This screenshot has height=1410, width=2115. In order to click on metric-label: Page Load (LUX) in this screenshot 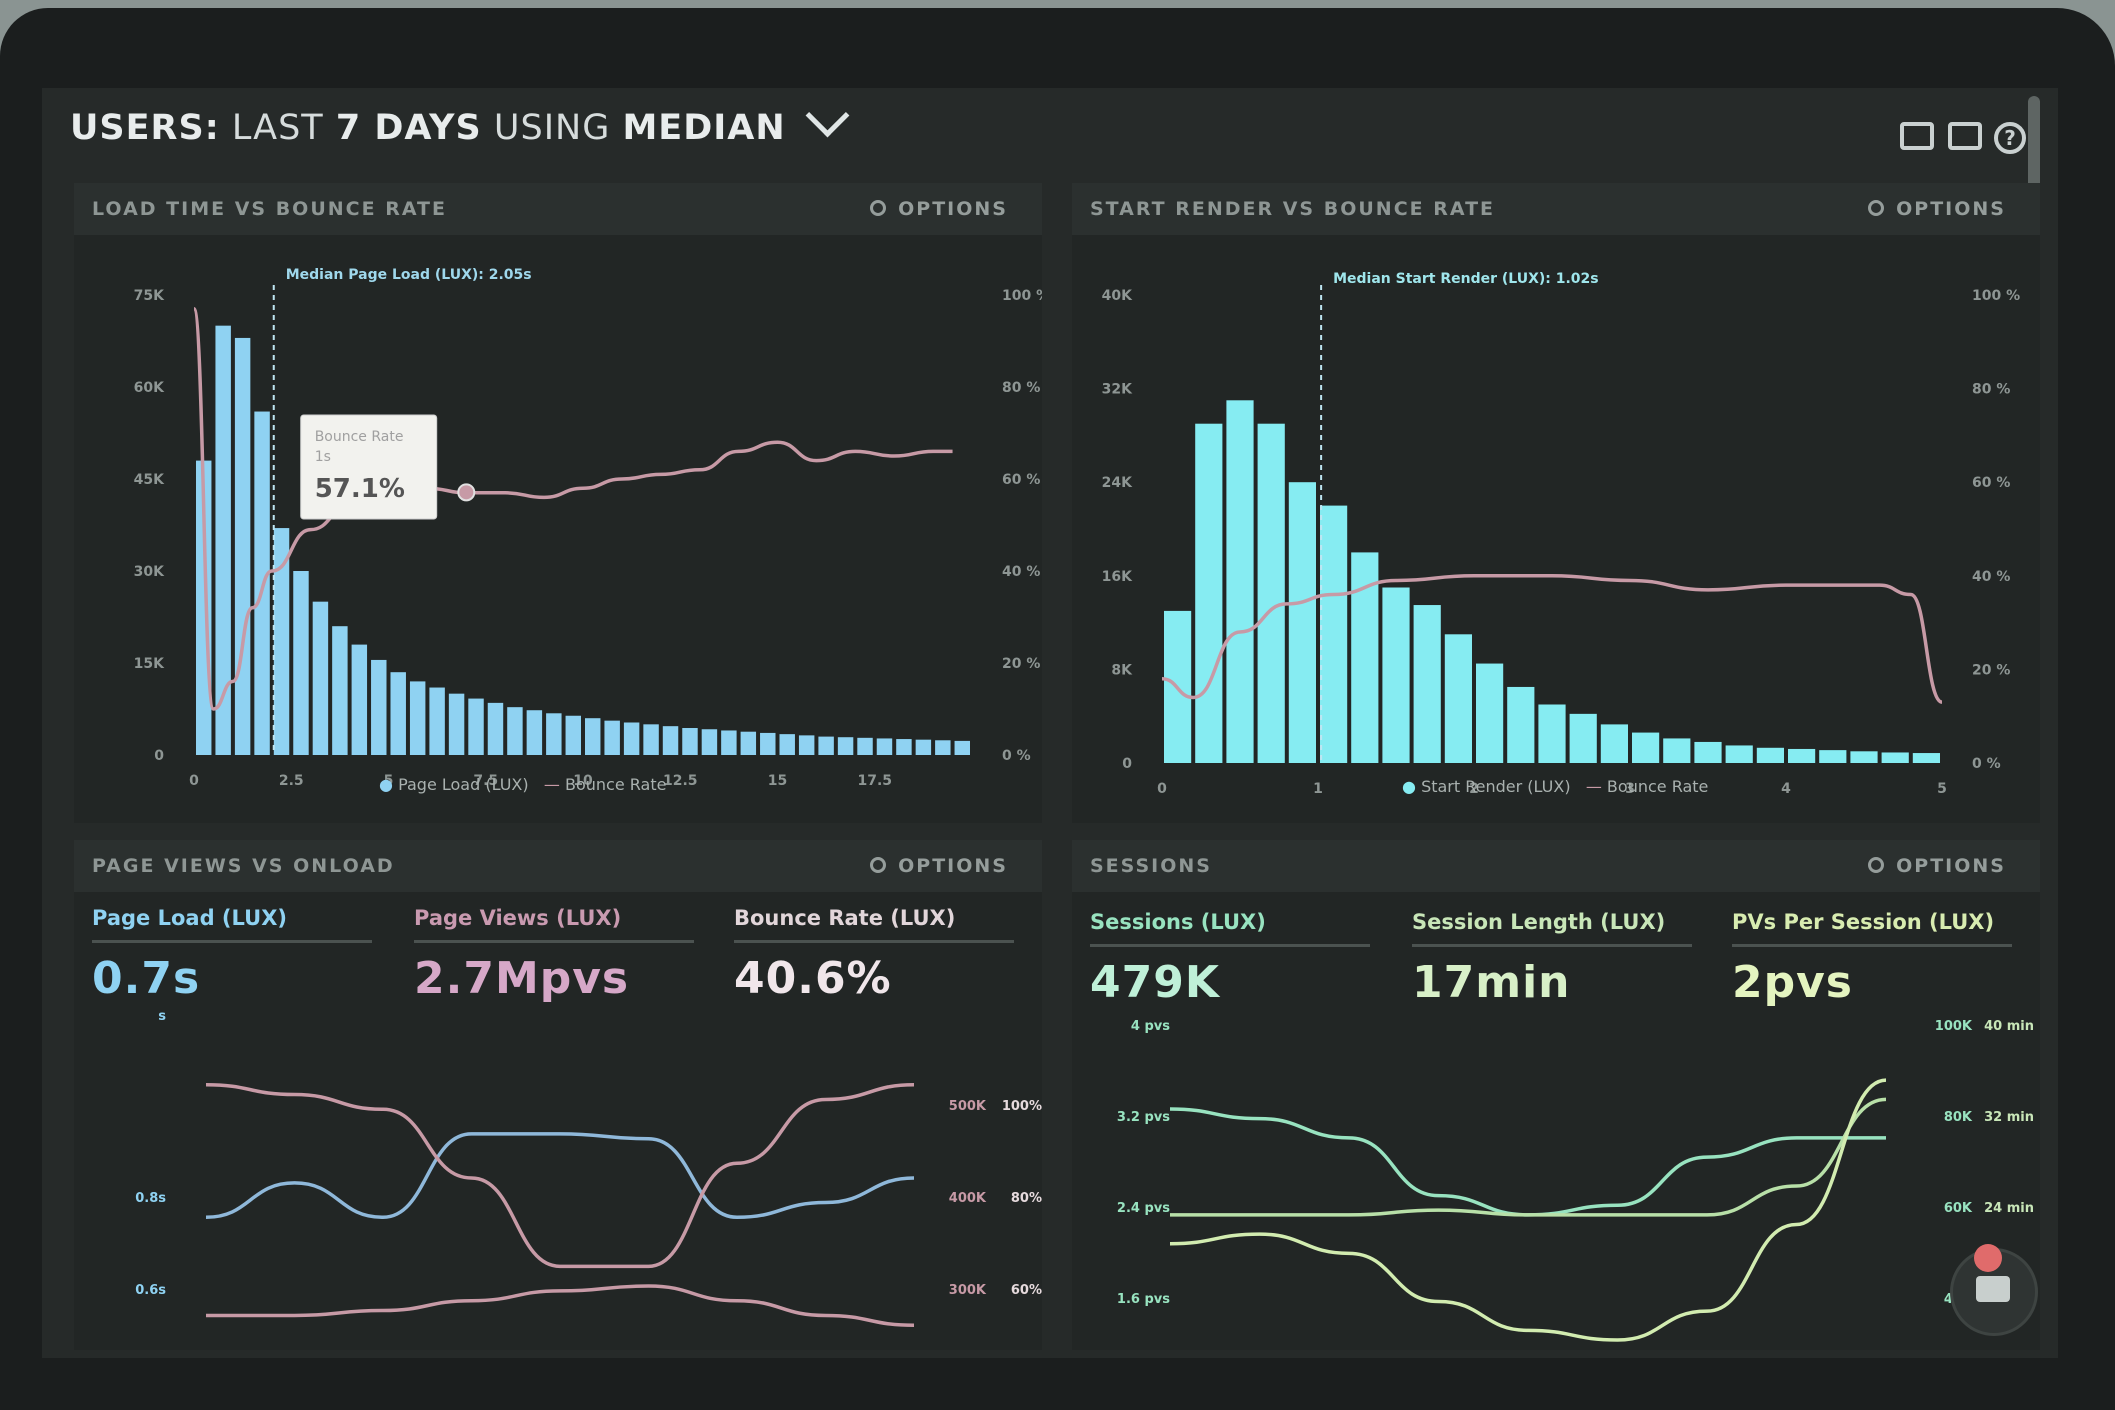, I will do `click(232, 924)`.